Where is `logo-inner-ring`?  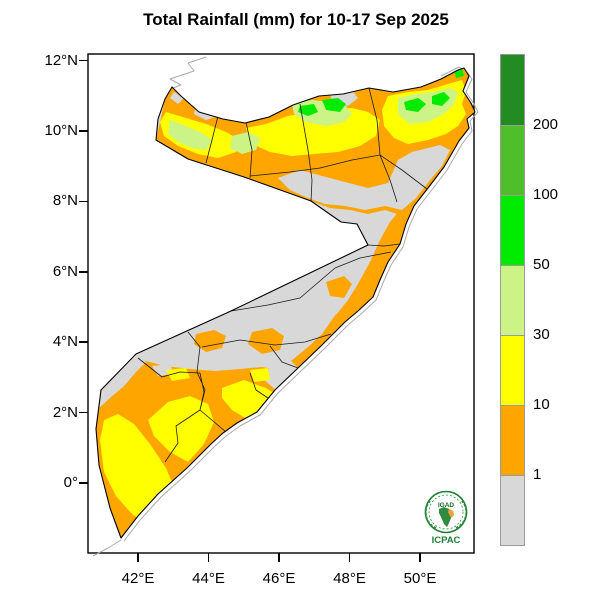 logo-inner-ring is located at coordinates (446, 512).